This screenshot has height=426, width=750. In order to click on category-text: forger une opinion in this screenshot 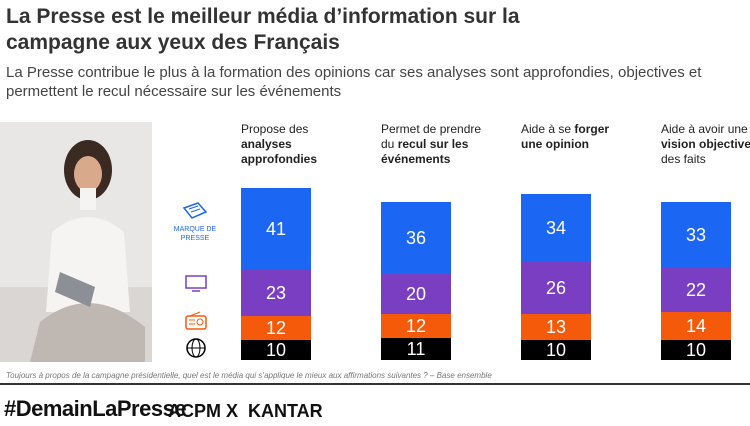, I will do `click(565, 136)`.